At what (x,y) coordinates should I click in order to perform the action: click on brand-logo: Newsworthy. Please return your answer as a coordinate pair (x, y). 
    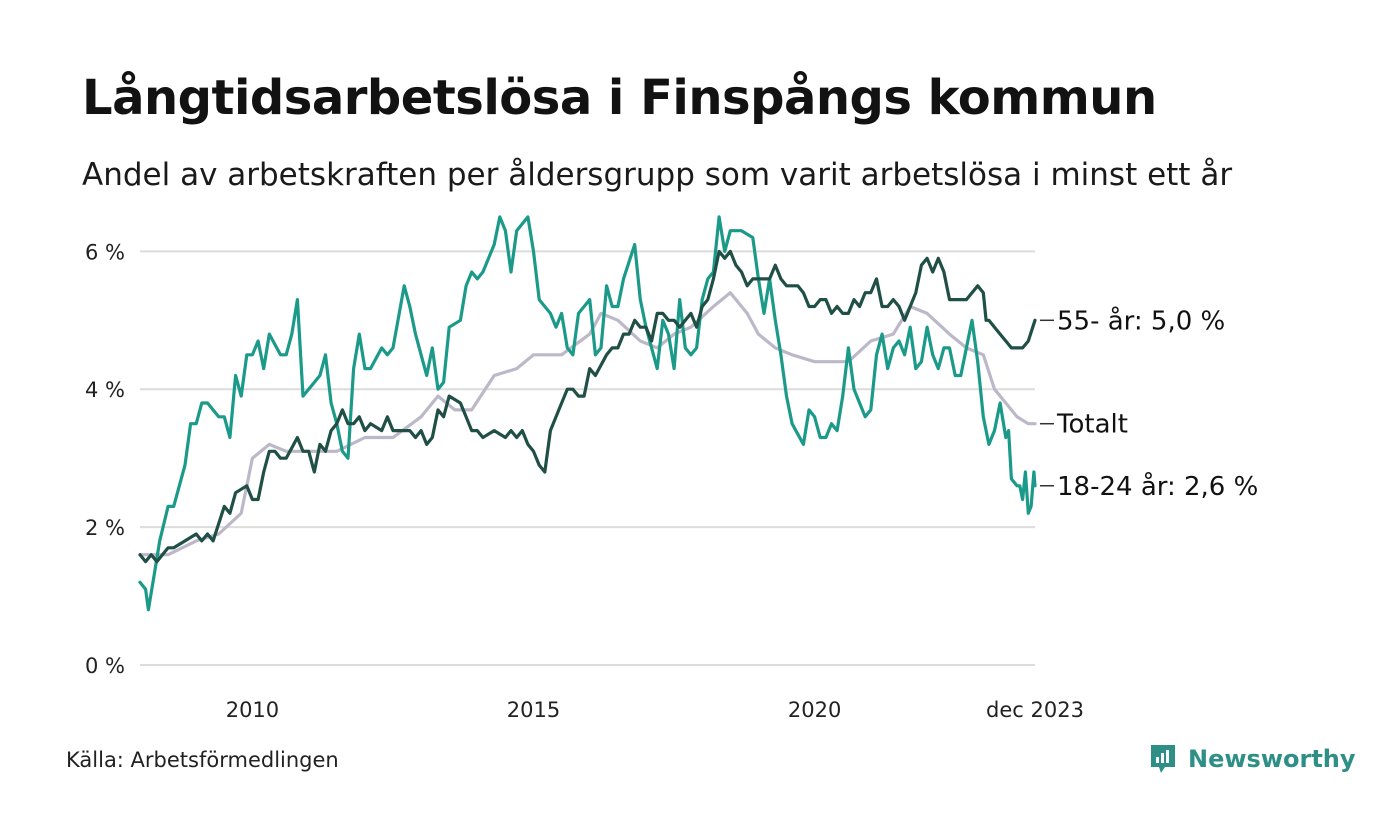
    Looking at the image, I should click on (1252, 759).